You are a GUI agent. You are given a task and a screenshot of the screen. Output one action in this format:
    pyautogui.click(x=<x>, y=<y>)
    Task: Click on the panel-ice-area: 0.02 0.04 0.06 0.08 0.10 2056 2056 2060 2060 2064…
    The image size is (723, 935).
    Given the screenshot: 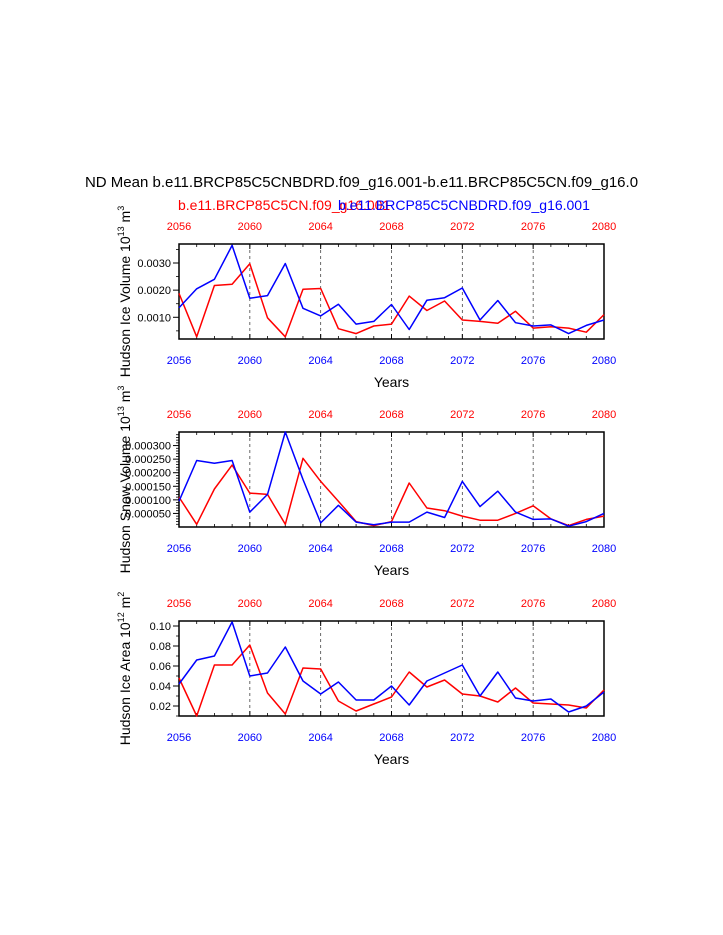 What is the action you would take?
    pyautogui.click(x=366, y=679)
    